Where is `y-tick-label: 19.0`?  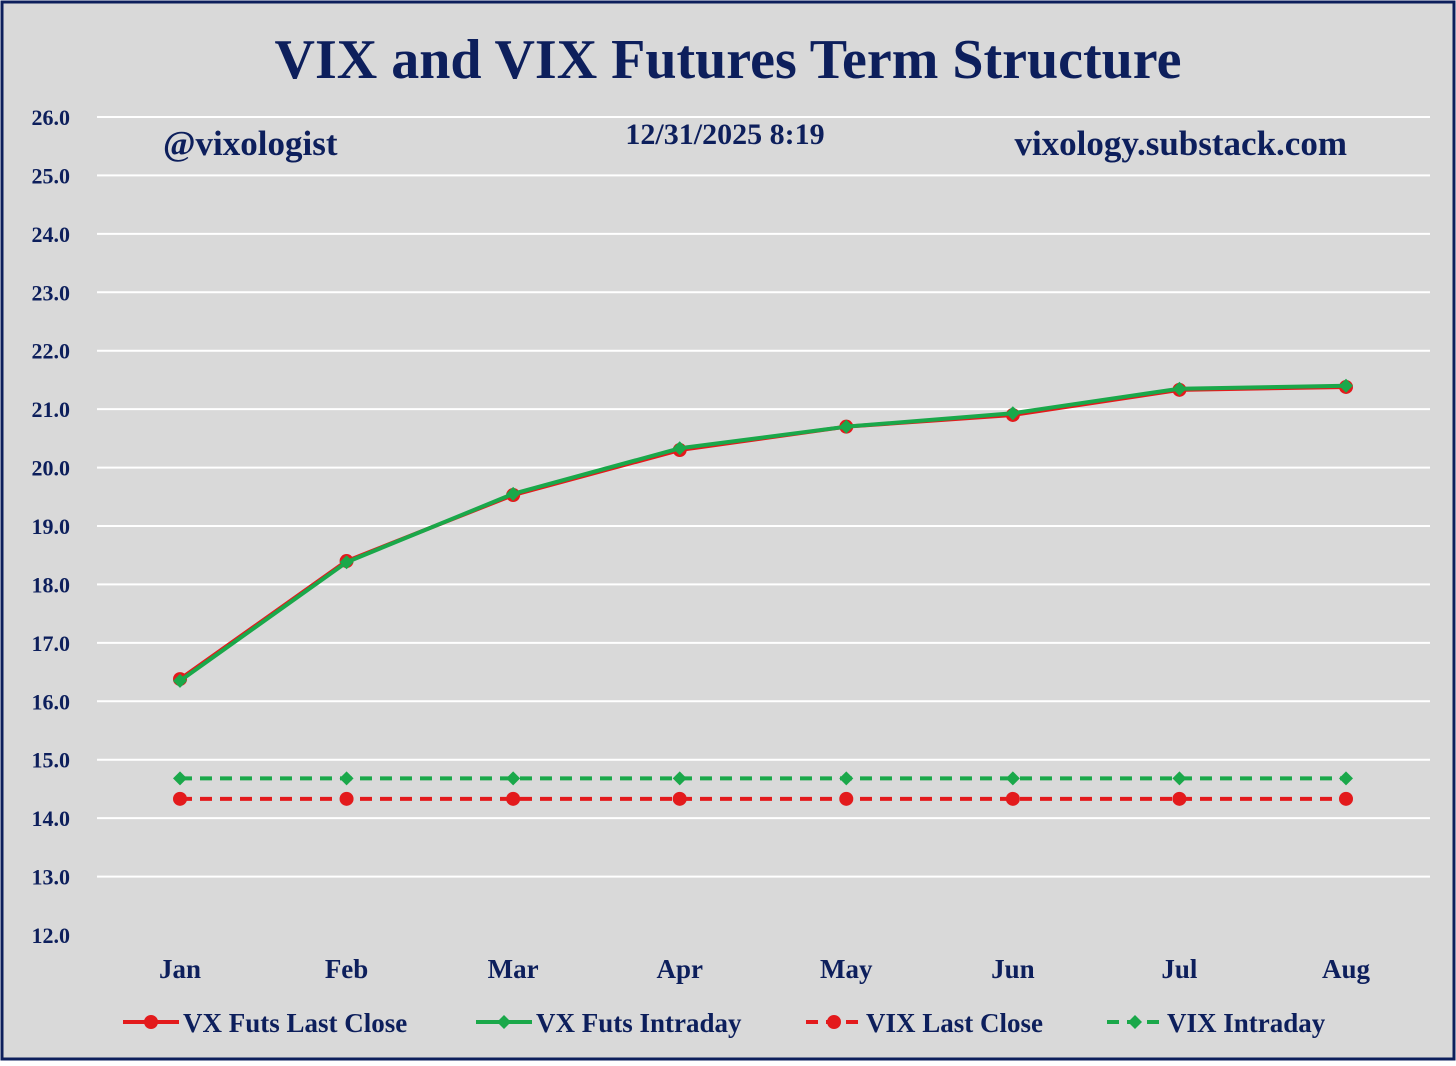
y-tick-label: 19.0 is located at coordinates (51, 526).